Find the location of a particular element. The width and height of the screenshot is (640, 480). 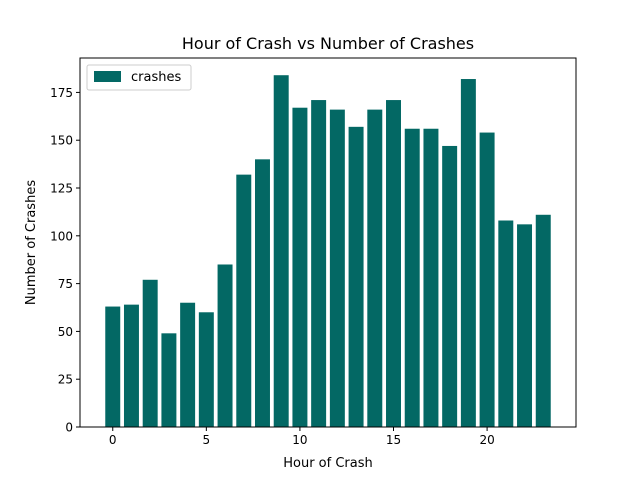

y-tick-label-0: 0 is located at coordinates (69, 428).